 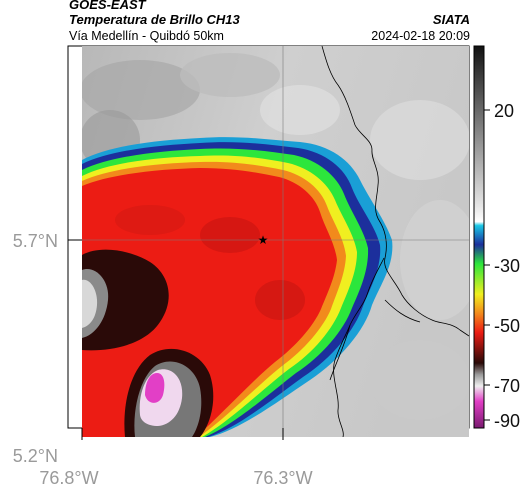 What do you see at coordinates (507, 326) in the screenshot?
I see `colorbar-tick-minus50: -50` at bounding box center [507, 326].